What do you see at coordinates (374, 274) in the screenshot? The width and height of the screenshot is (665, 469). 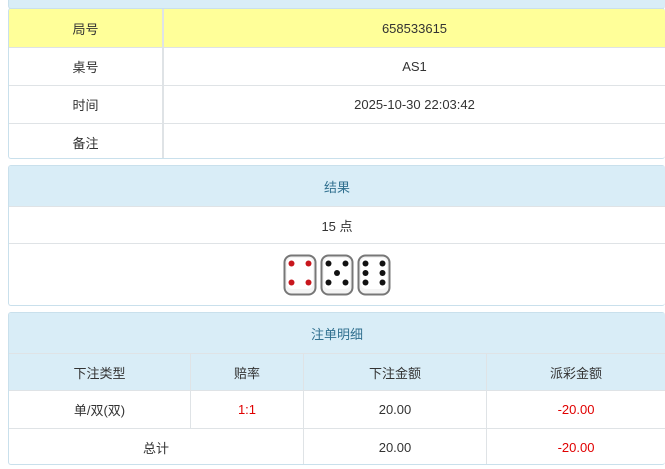 I see `die-6-icon` at bounding box center [374, 274].